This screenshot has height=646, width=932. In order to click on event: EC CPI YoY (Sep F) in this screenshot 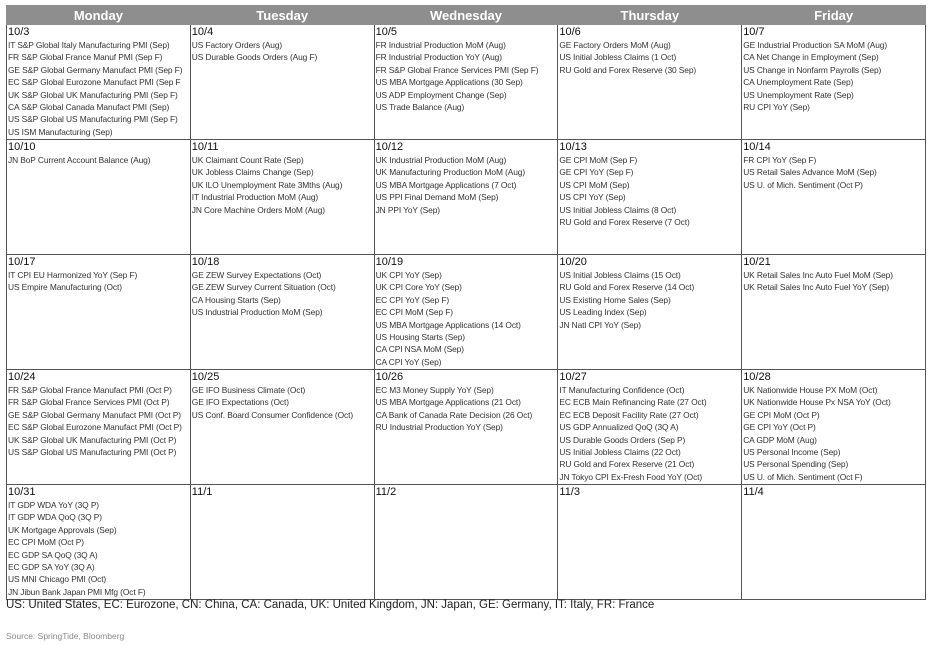, I will do `click(412, 299)`.